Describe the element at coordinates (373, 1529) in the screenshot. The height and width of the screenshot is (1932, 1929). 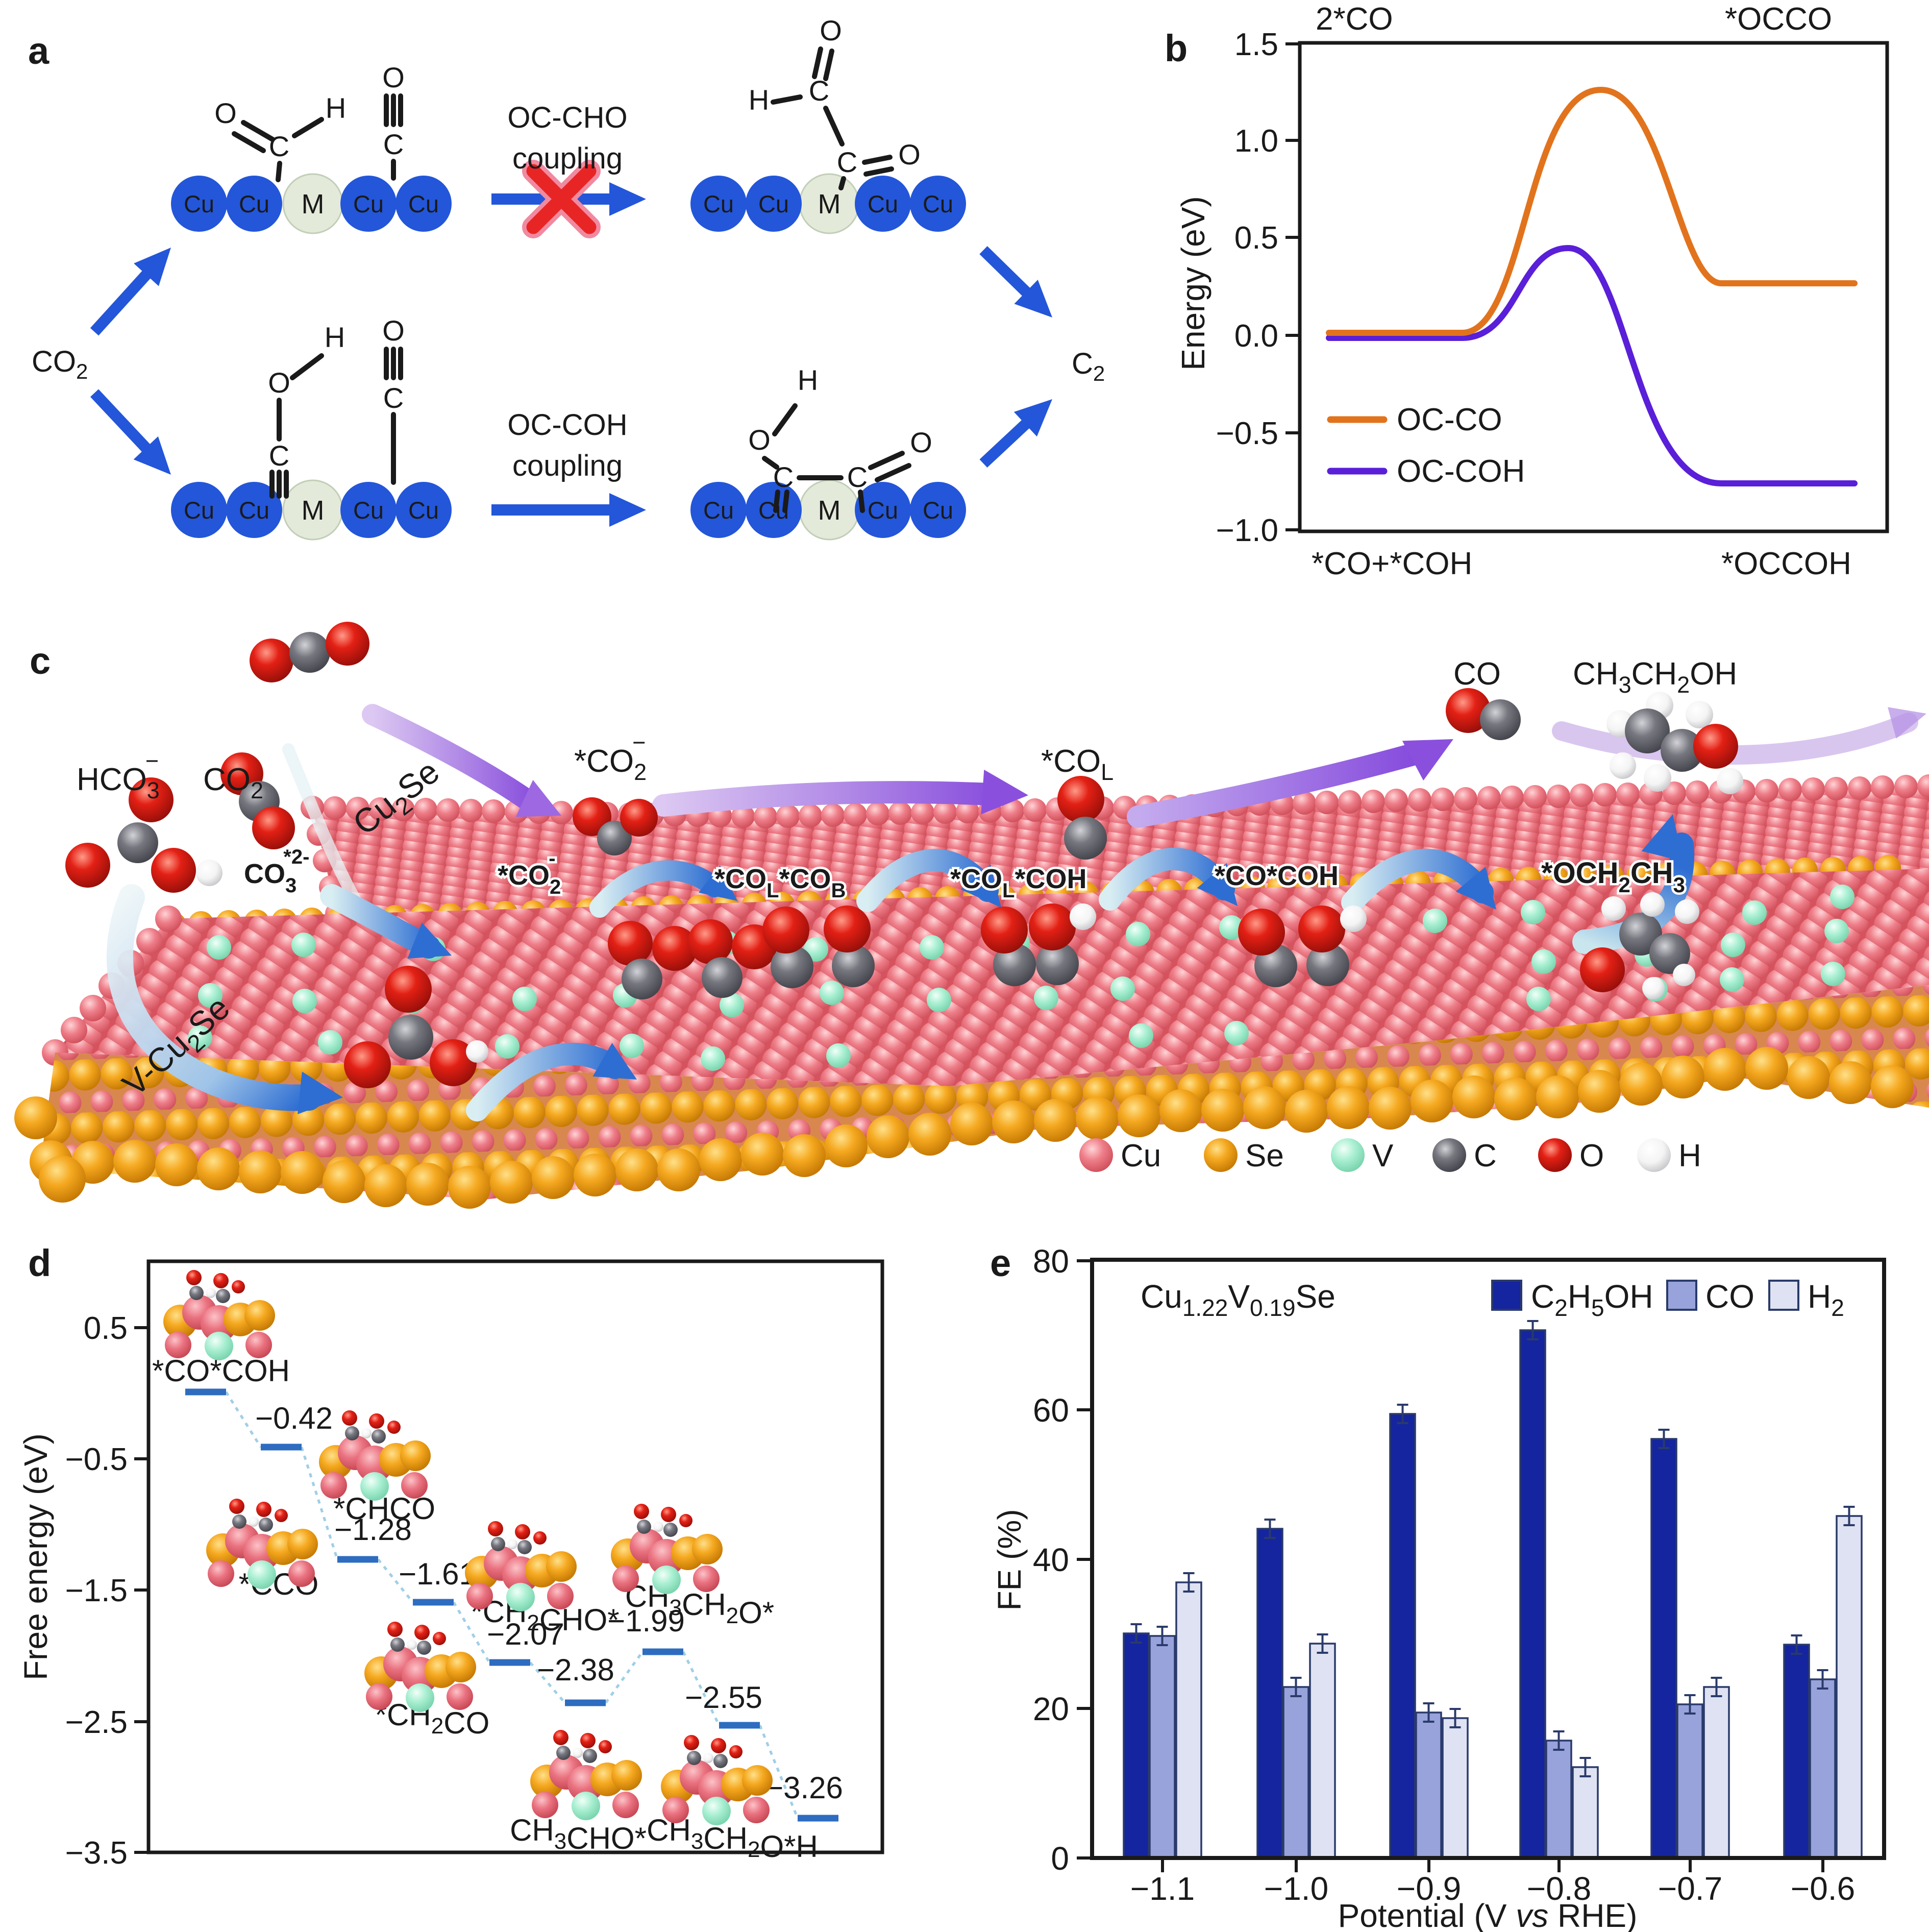
I see `svg-text: −1.28` at that location.